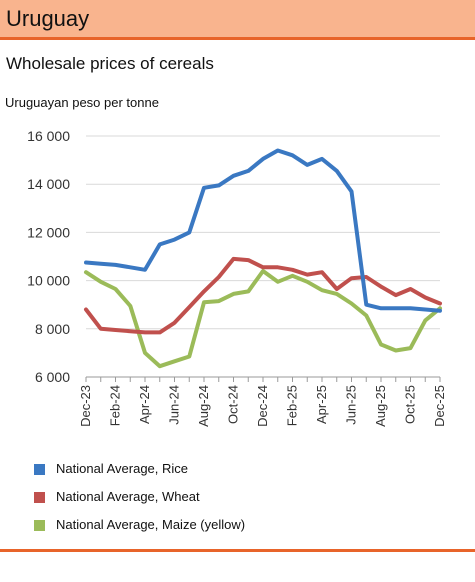 This screenshot has height=582, width=475. What do you see at coordinates (174, 405) in the screenshot?
I see `x-tick-label: Jun-24` at bounding box center [174, 405].